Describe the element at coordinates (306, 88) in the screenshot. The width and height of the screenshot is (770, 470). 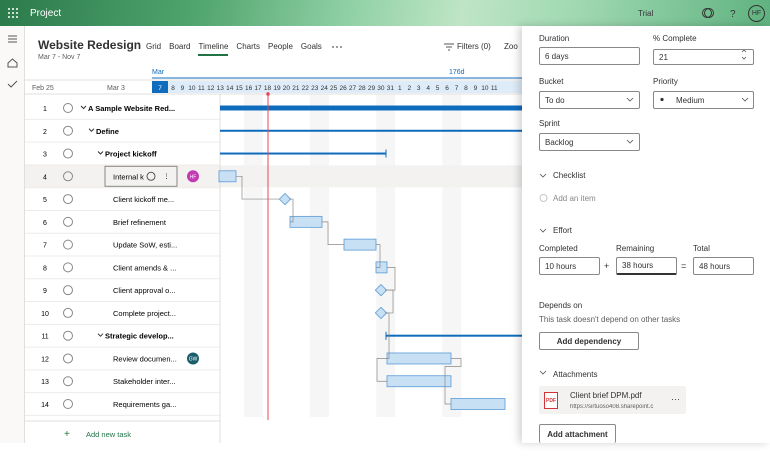
I see `day-label: 22` at that location.